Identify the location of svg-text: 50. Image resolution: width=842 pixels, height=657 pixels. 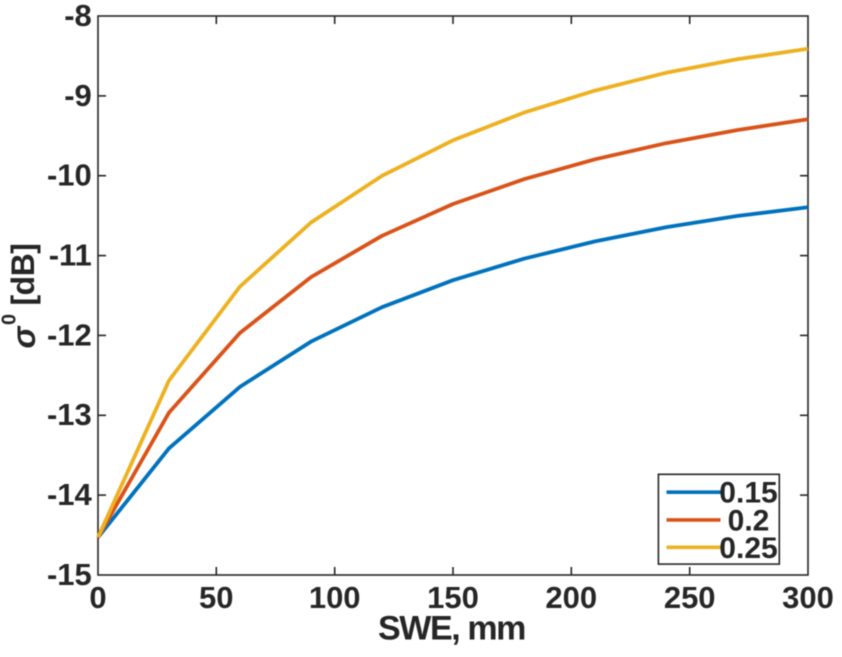
(216, 597).